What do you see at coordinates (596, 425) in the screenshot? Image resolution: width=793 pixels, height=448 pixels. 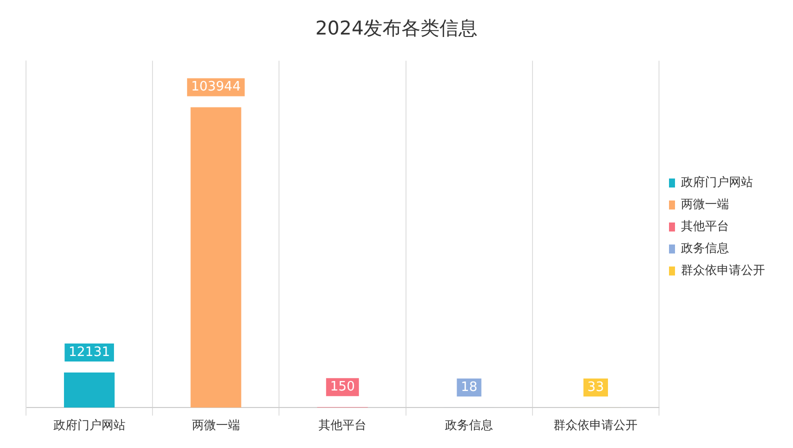 I see `x-tick-label: 群众依申请公开` at bounding box center [596, 425].